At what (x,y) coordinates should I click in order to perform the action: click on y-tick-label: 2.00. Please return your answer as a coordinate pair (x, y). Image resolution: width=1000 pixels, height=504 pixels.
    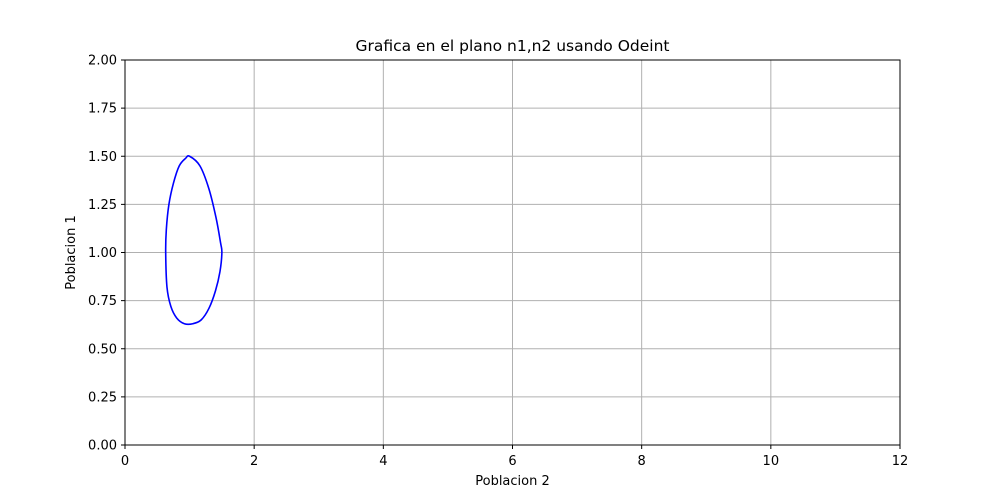
    Looking at the image, I should click on (102, 61).